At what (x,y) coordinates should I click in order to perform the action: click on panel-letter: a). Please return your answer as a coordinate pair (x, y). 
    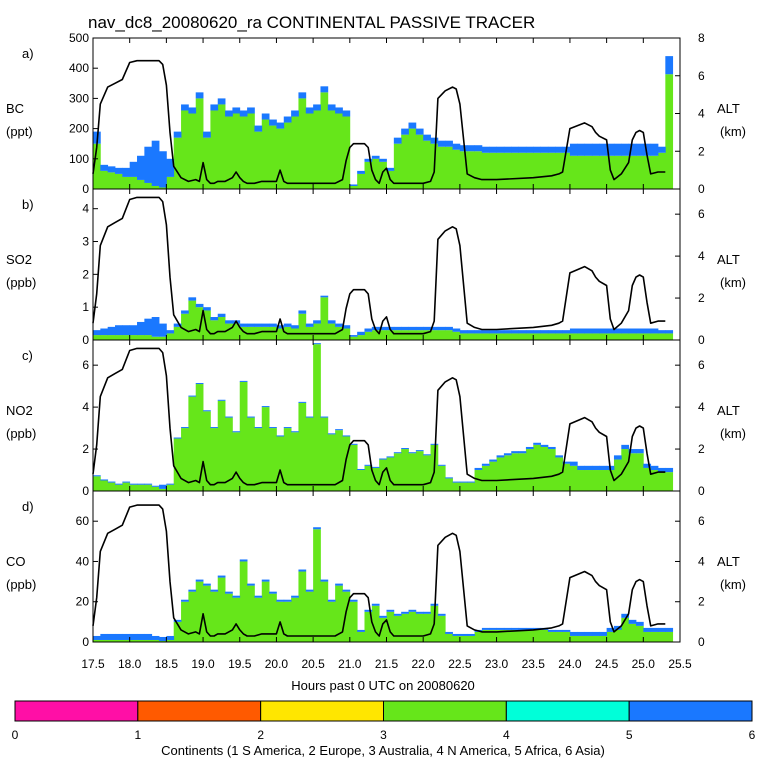
    Looking at the image, I should click on (28, 53).